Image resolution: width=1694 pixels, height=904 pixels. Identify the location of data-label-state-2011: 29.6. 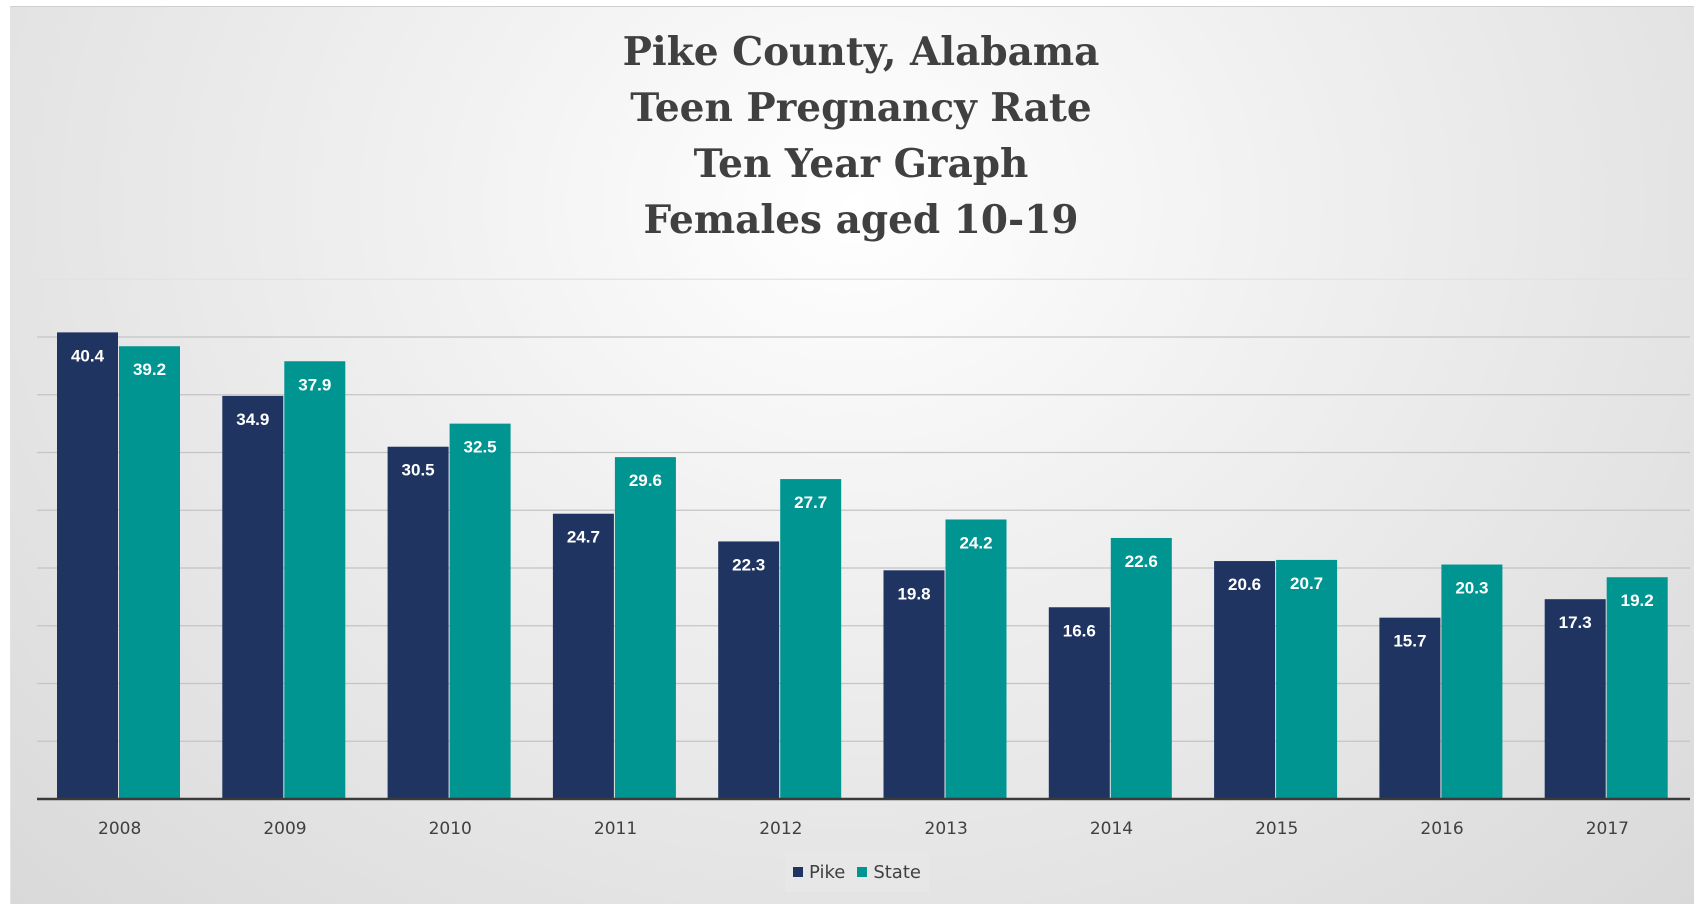
(645, 480).